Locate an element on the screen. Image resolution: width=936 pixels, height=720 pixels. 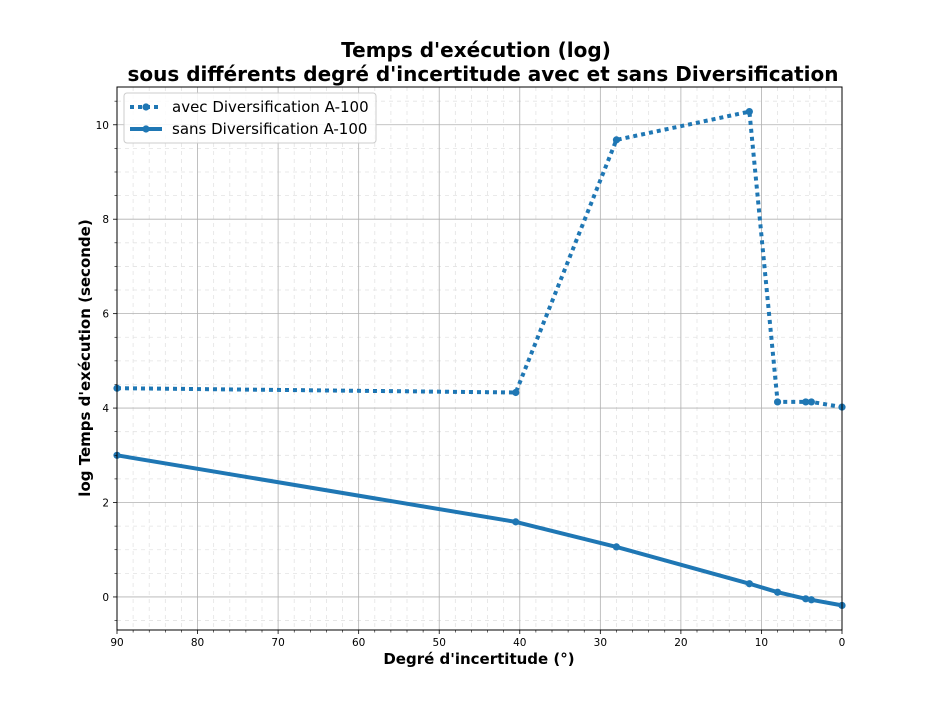
legend-label-1: avec Diversification A-100 is located at coordinates (270, 107).